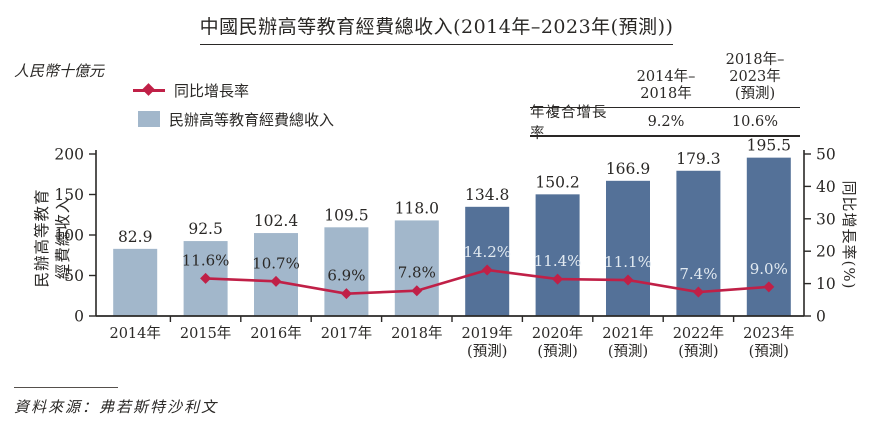 The image size is (873, 428). Describe the element at coordinates (698, 351) in the screenshot. I see `x-sublabel-2022年: (預測)` at that location.